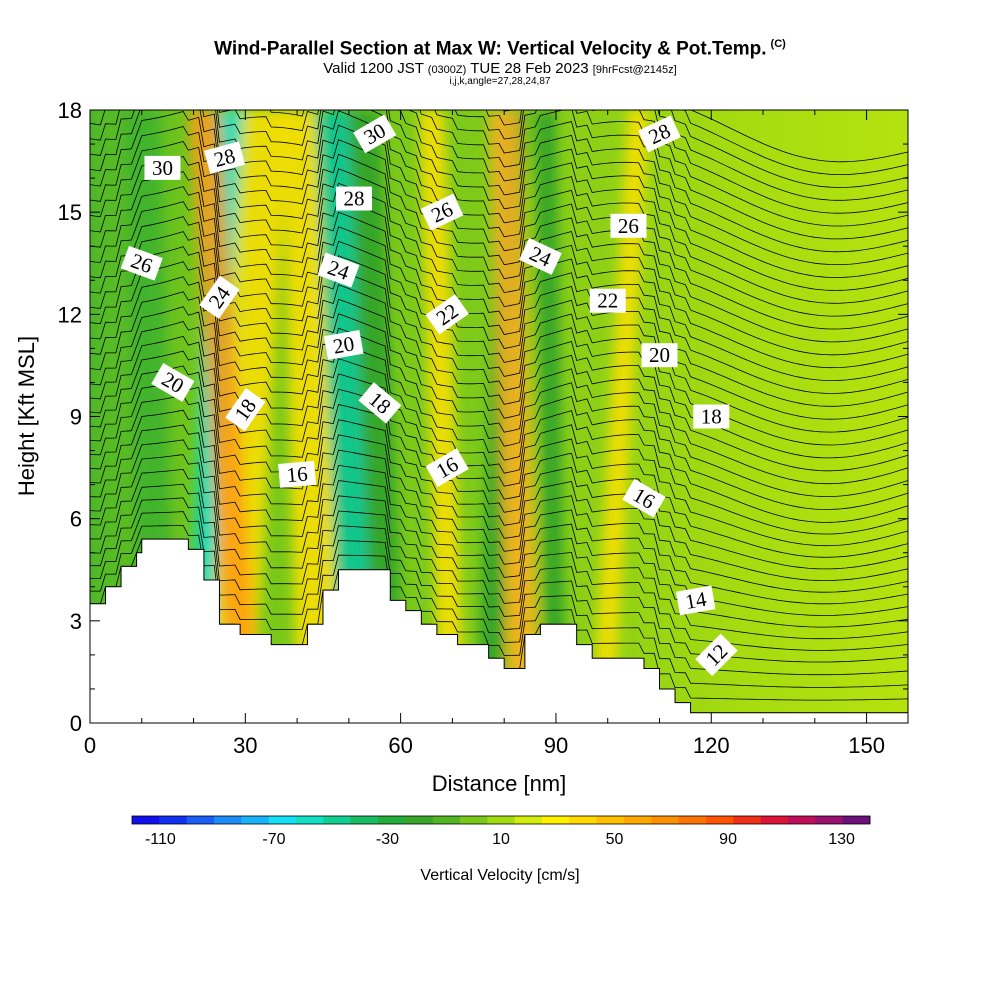  I want to click on contour-label-text: 30, so click(162, 168).